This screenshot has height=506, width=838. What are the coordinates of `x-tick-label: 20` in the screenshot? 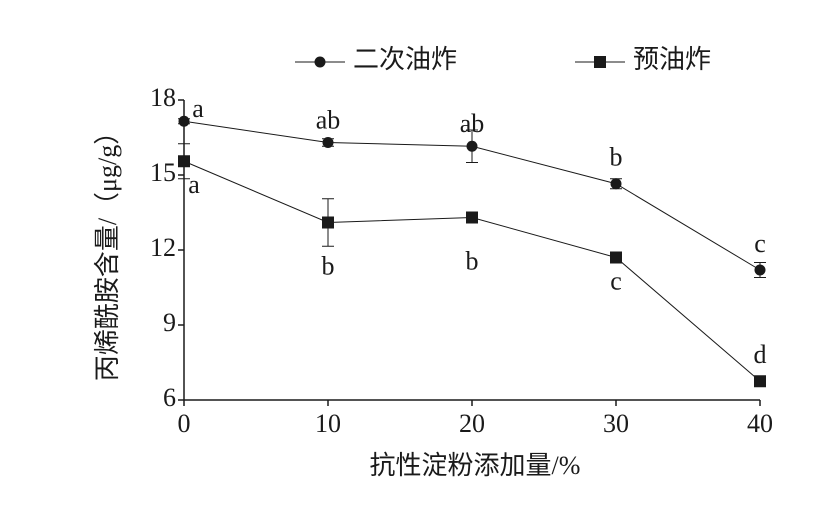 It's located at (472, 423).